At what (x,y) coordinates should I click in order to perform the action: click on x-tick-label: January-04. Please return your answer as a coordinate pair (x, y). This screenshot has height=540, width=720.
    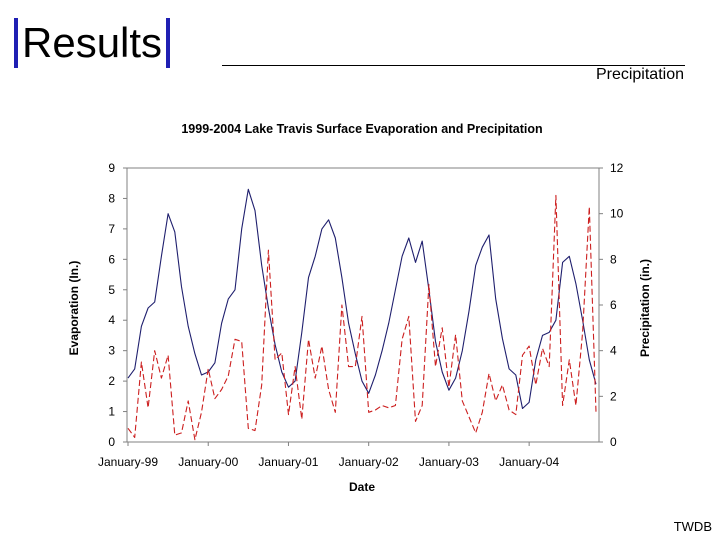
    Looking at the image, I should click on (529, 462).